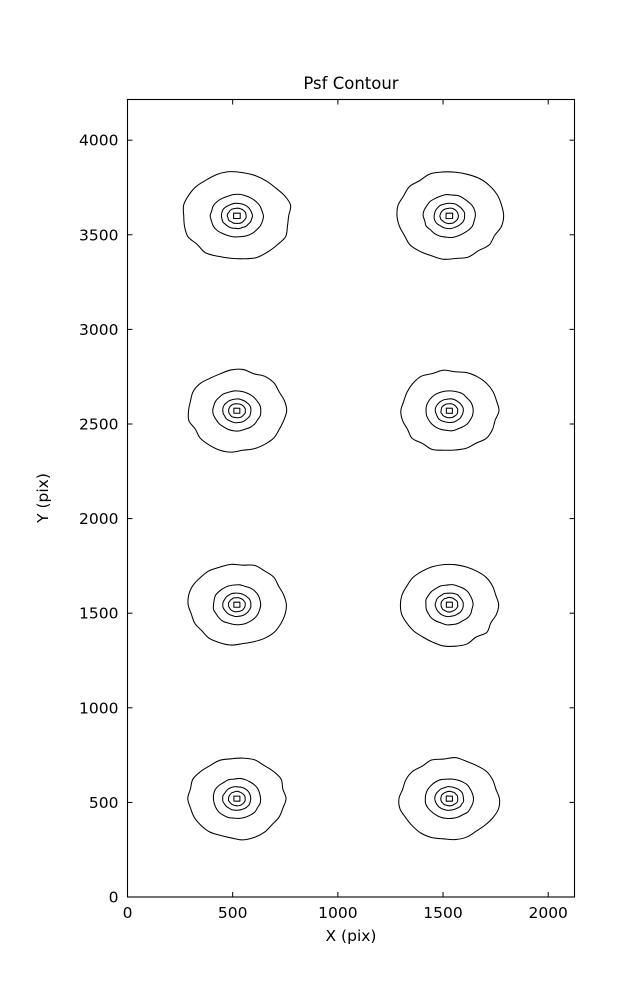  I want to click on x-tick-label: 1500, so click(442, 913).